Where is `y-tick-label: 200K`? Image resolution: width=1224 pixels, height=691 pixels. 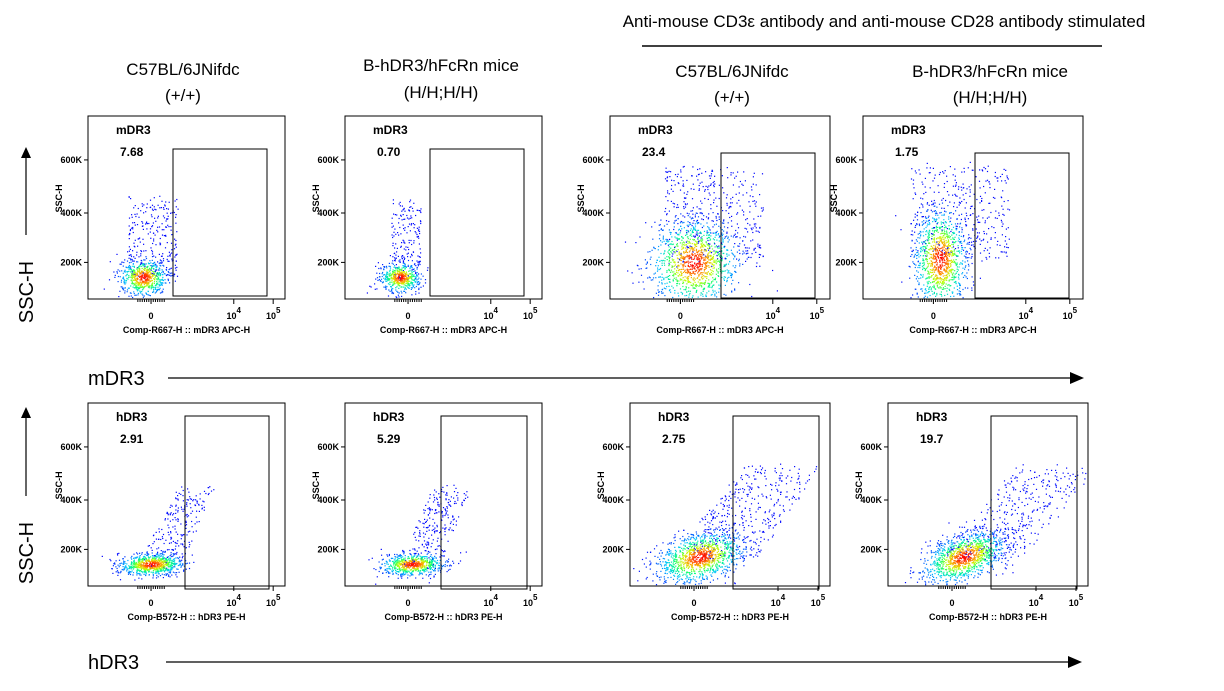
y-tick-label: 200K is located at coordinates (846, 262).